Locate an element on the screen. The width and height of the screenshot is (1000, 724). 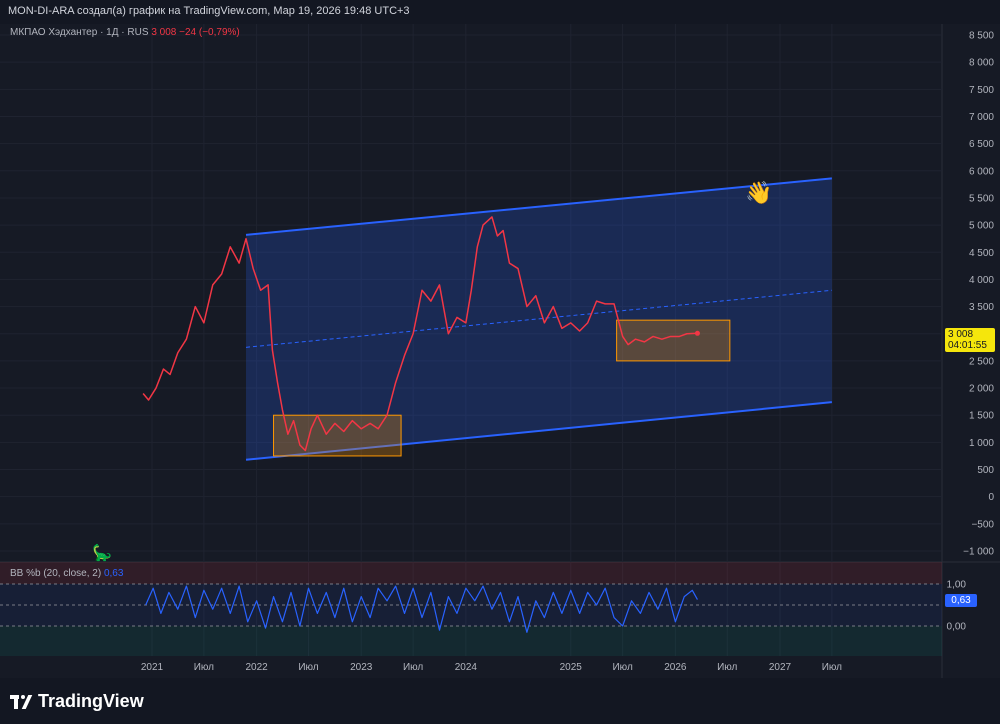
brand-name: TradingView is located at coordinates (91, 701).